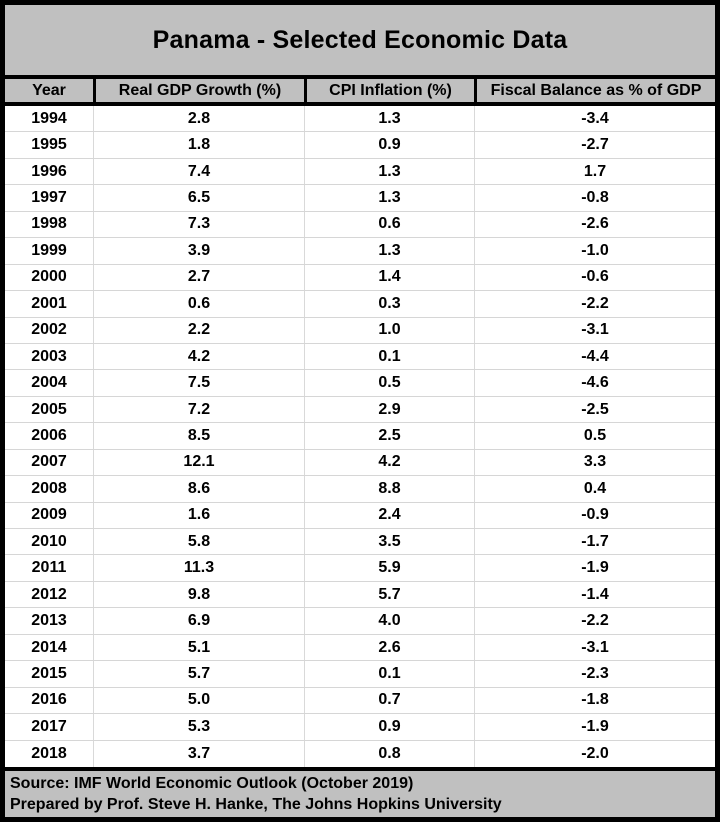 This screenshot has height=822, width=720. I want to click on cell-gdp-growth: 6.9, so click(198, 621).